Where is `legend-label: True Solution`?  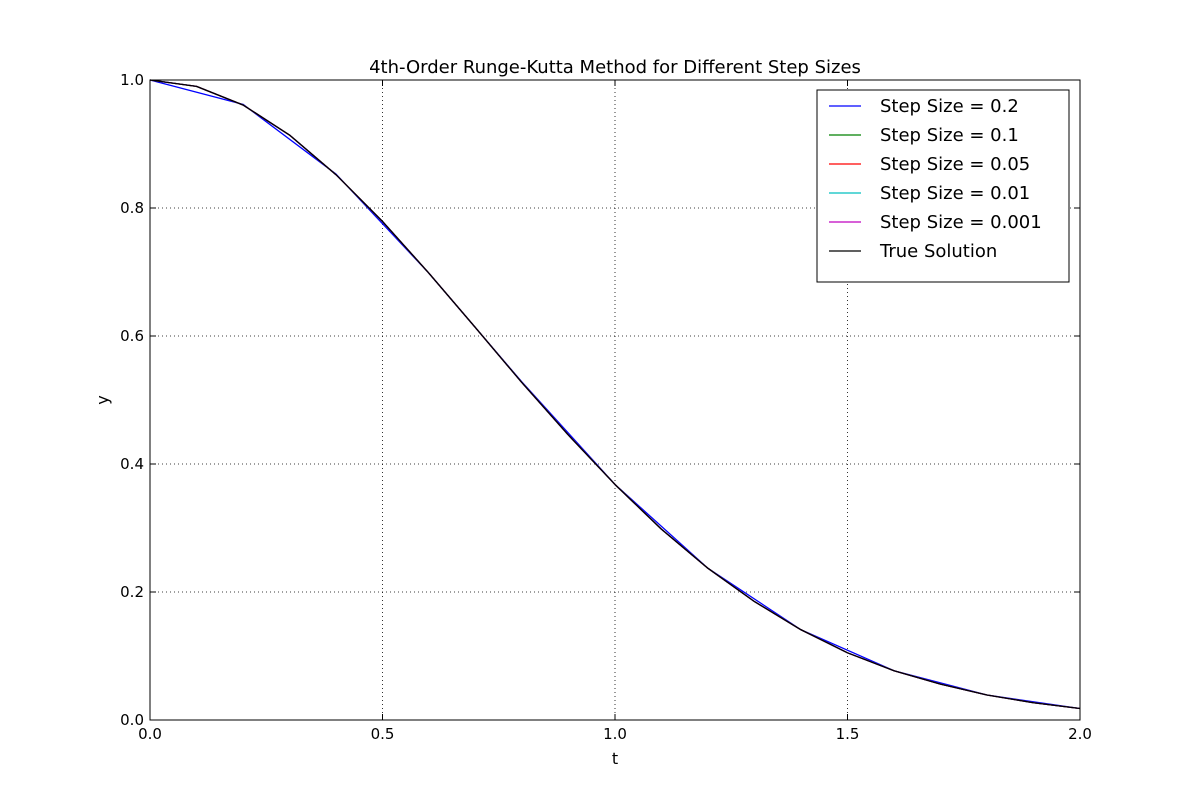
legend-label: True Solution is located at coordinates (938, 251).